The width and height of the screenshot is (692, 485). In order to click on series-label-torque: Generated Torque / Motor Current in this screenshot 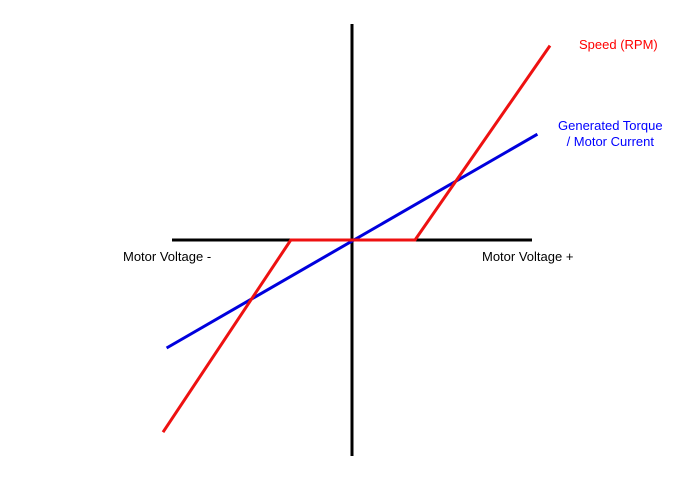, I will do `click(610, 134)`.